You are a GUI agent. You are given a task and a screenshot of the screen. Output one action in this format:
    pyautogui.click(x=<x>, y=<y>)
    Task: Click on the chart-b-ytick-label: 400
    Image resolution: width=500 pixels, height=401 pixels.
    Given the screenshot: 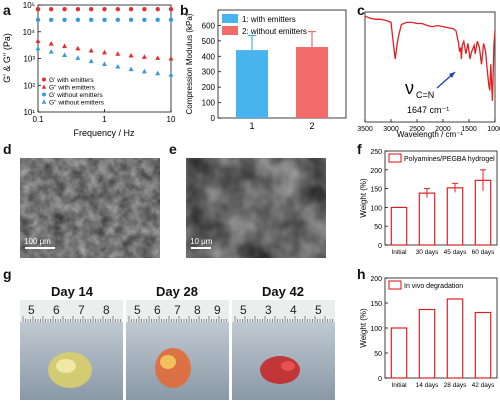 What is the action you would take?
    pyautogui.click(x=209, y=56)
    